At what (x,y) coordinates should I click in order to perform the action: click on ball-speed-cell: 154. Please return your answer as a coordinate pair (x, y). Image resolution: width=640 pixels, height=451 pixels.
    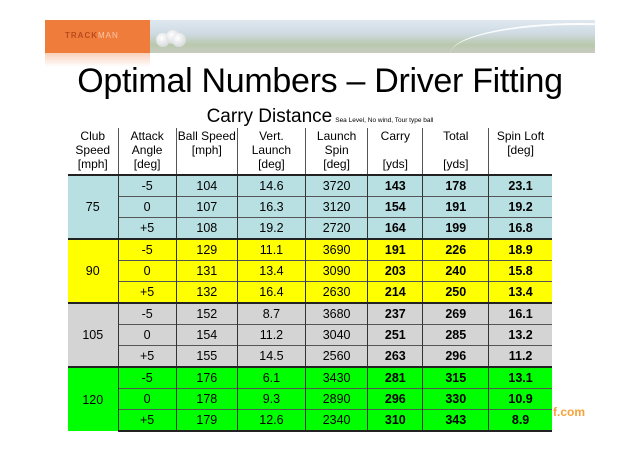
    Looking at the image, I should click on (206, 335).